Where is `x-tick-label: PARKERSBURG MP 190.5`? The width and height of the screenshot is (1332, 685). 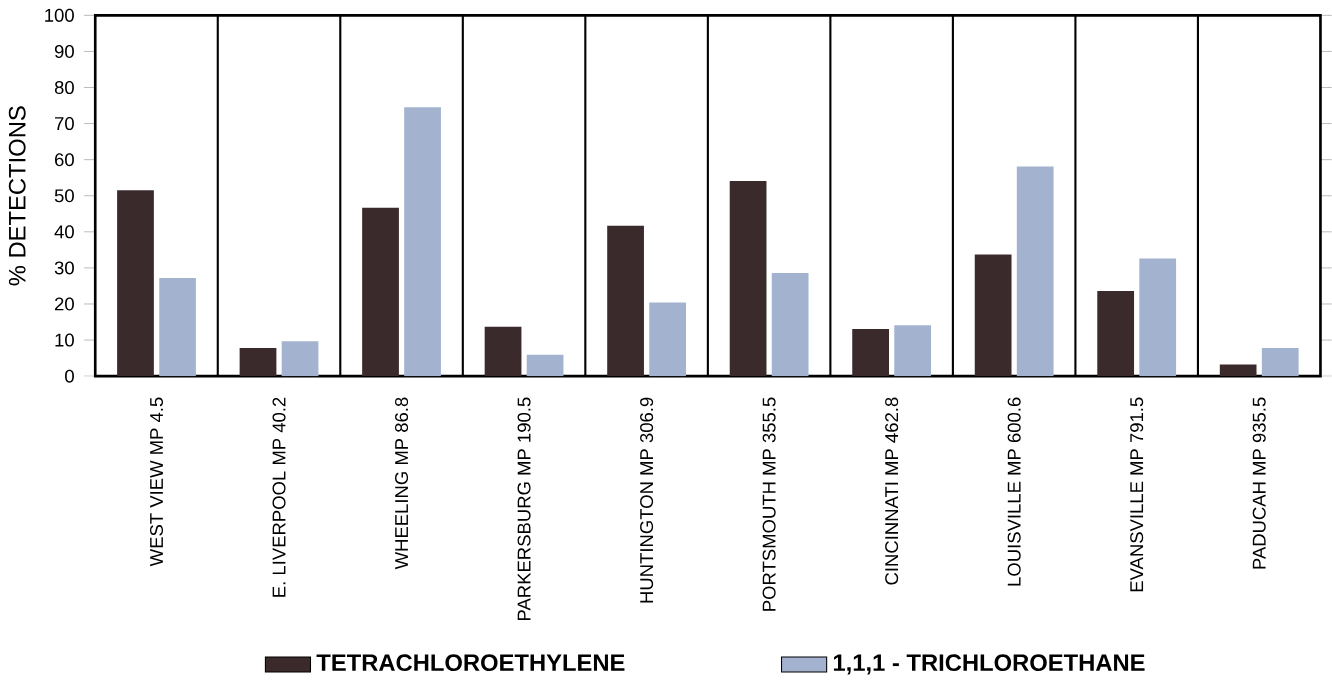 x-tick-label: PARKERSBURG MP 190.5 is located at coordinates (524, 508).